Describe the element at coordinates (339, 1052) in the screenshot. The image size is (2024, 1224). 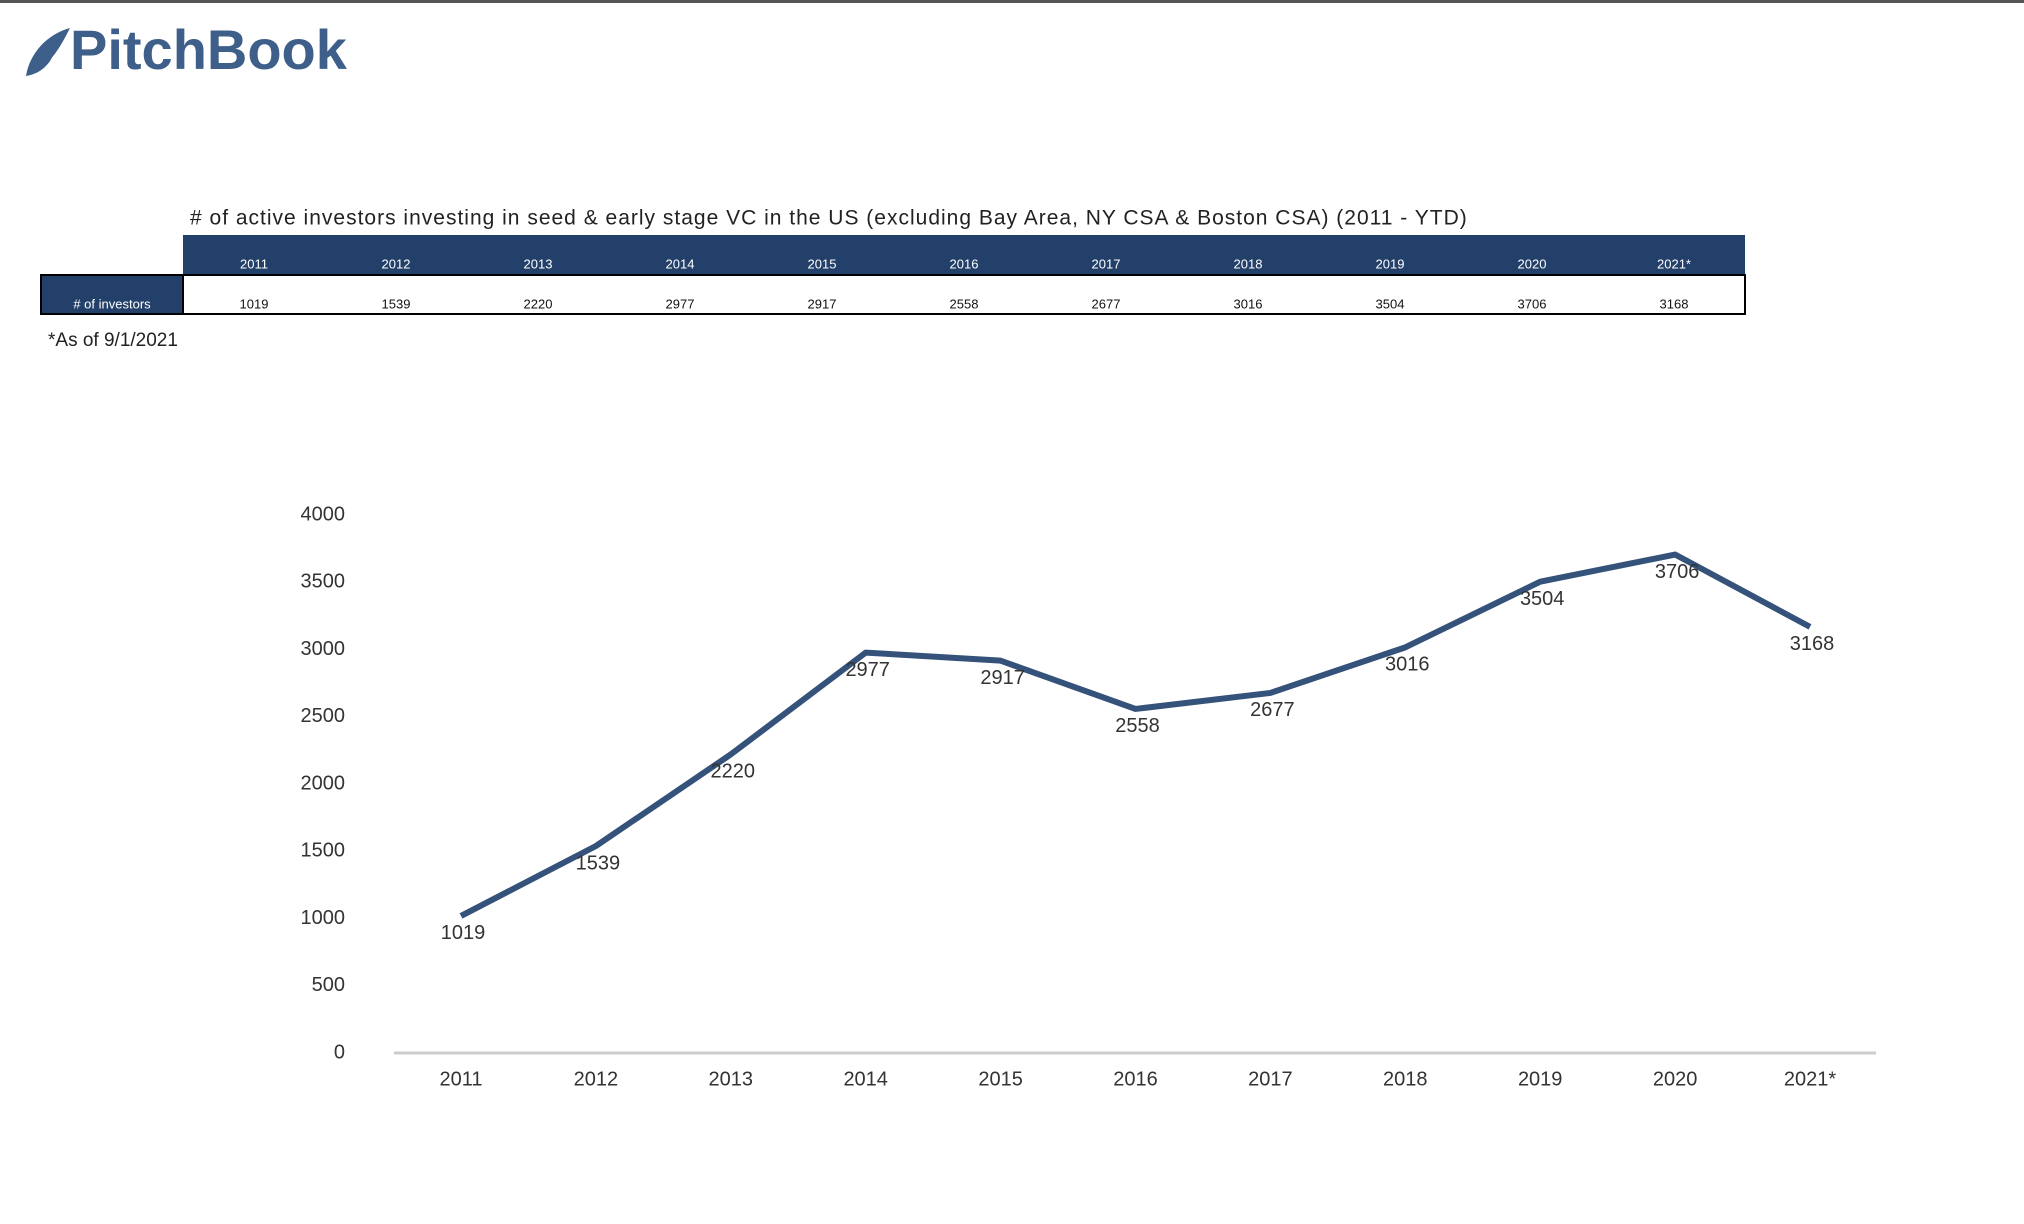
I see `y-tick-label: 0` at that location.